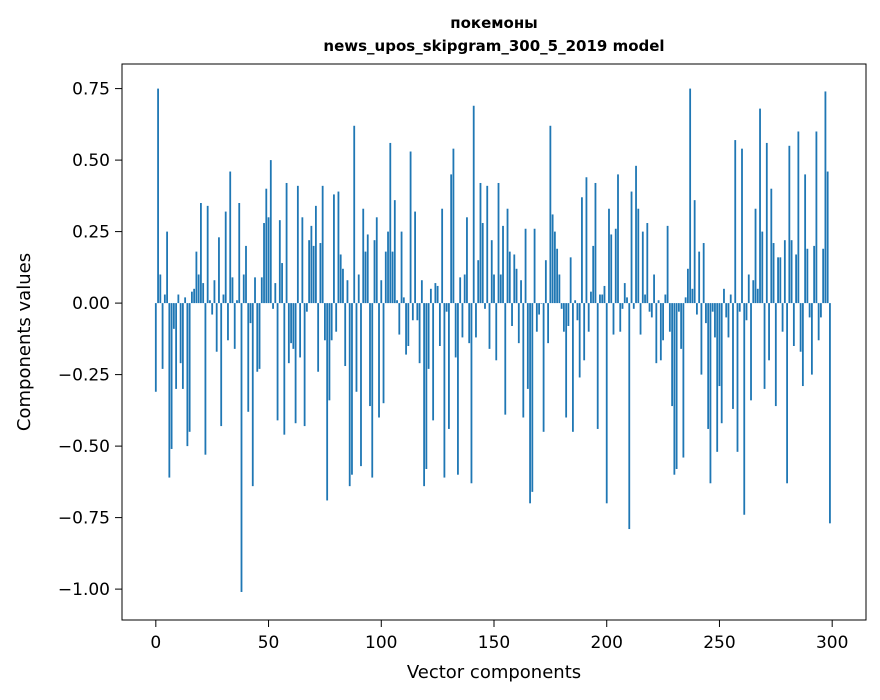 The height and width of the screenshot is (700, 880). I want to click on y-axis: −1.00 −0.75 −0.50 −0.25 0.00 0.25 0.50 0.75, so click(90, 340).